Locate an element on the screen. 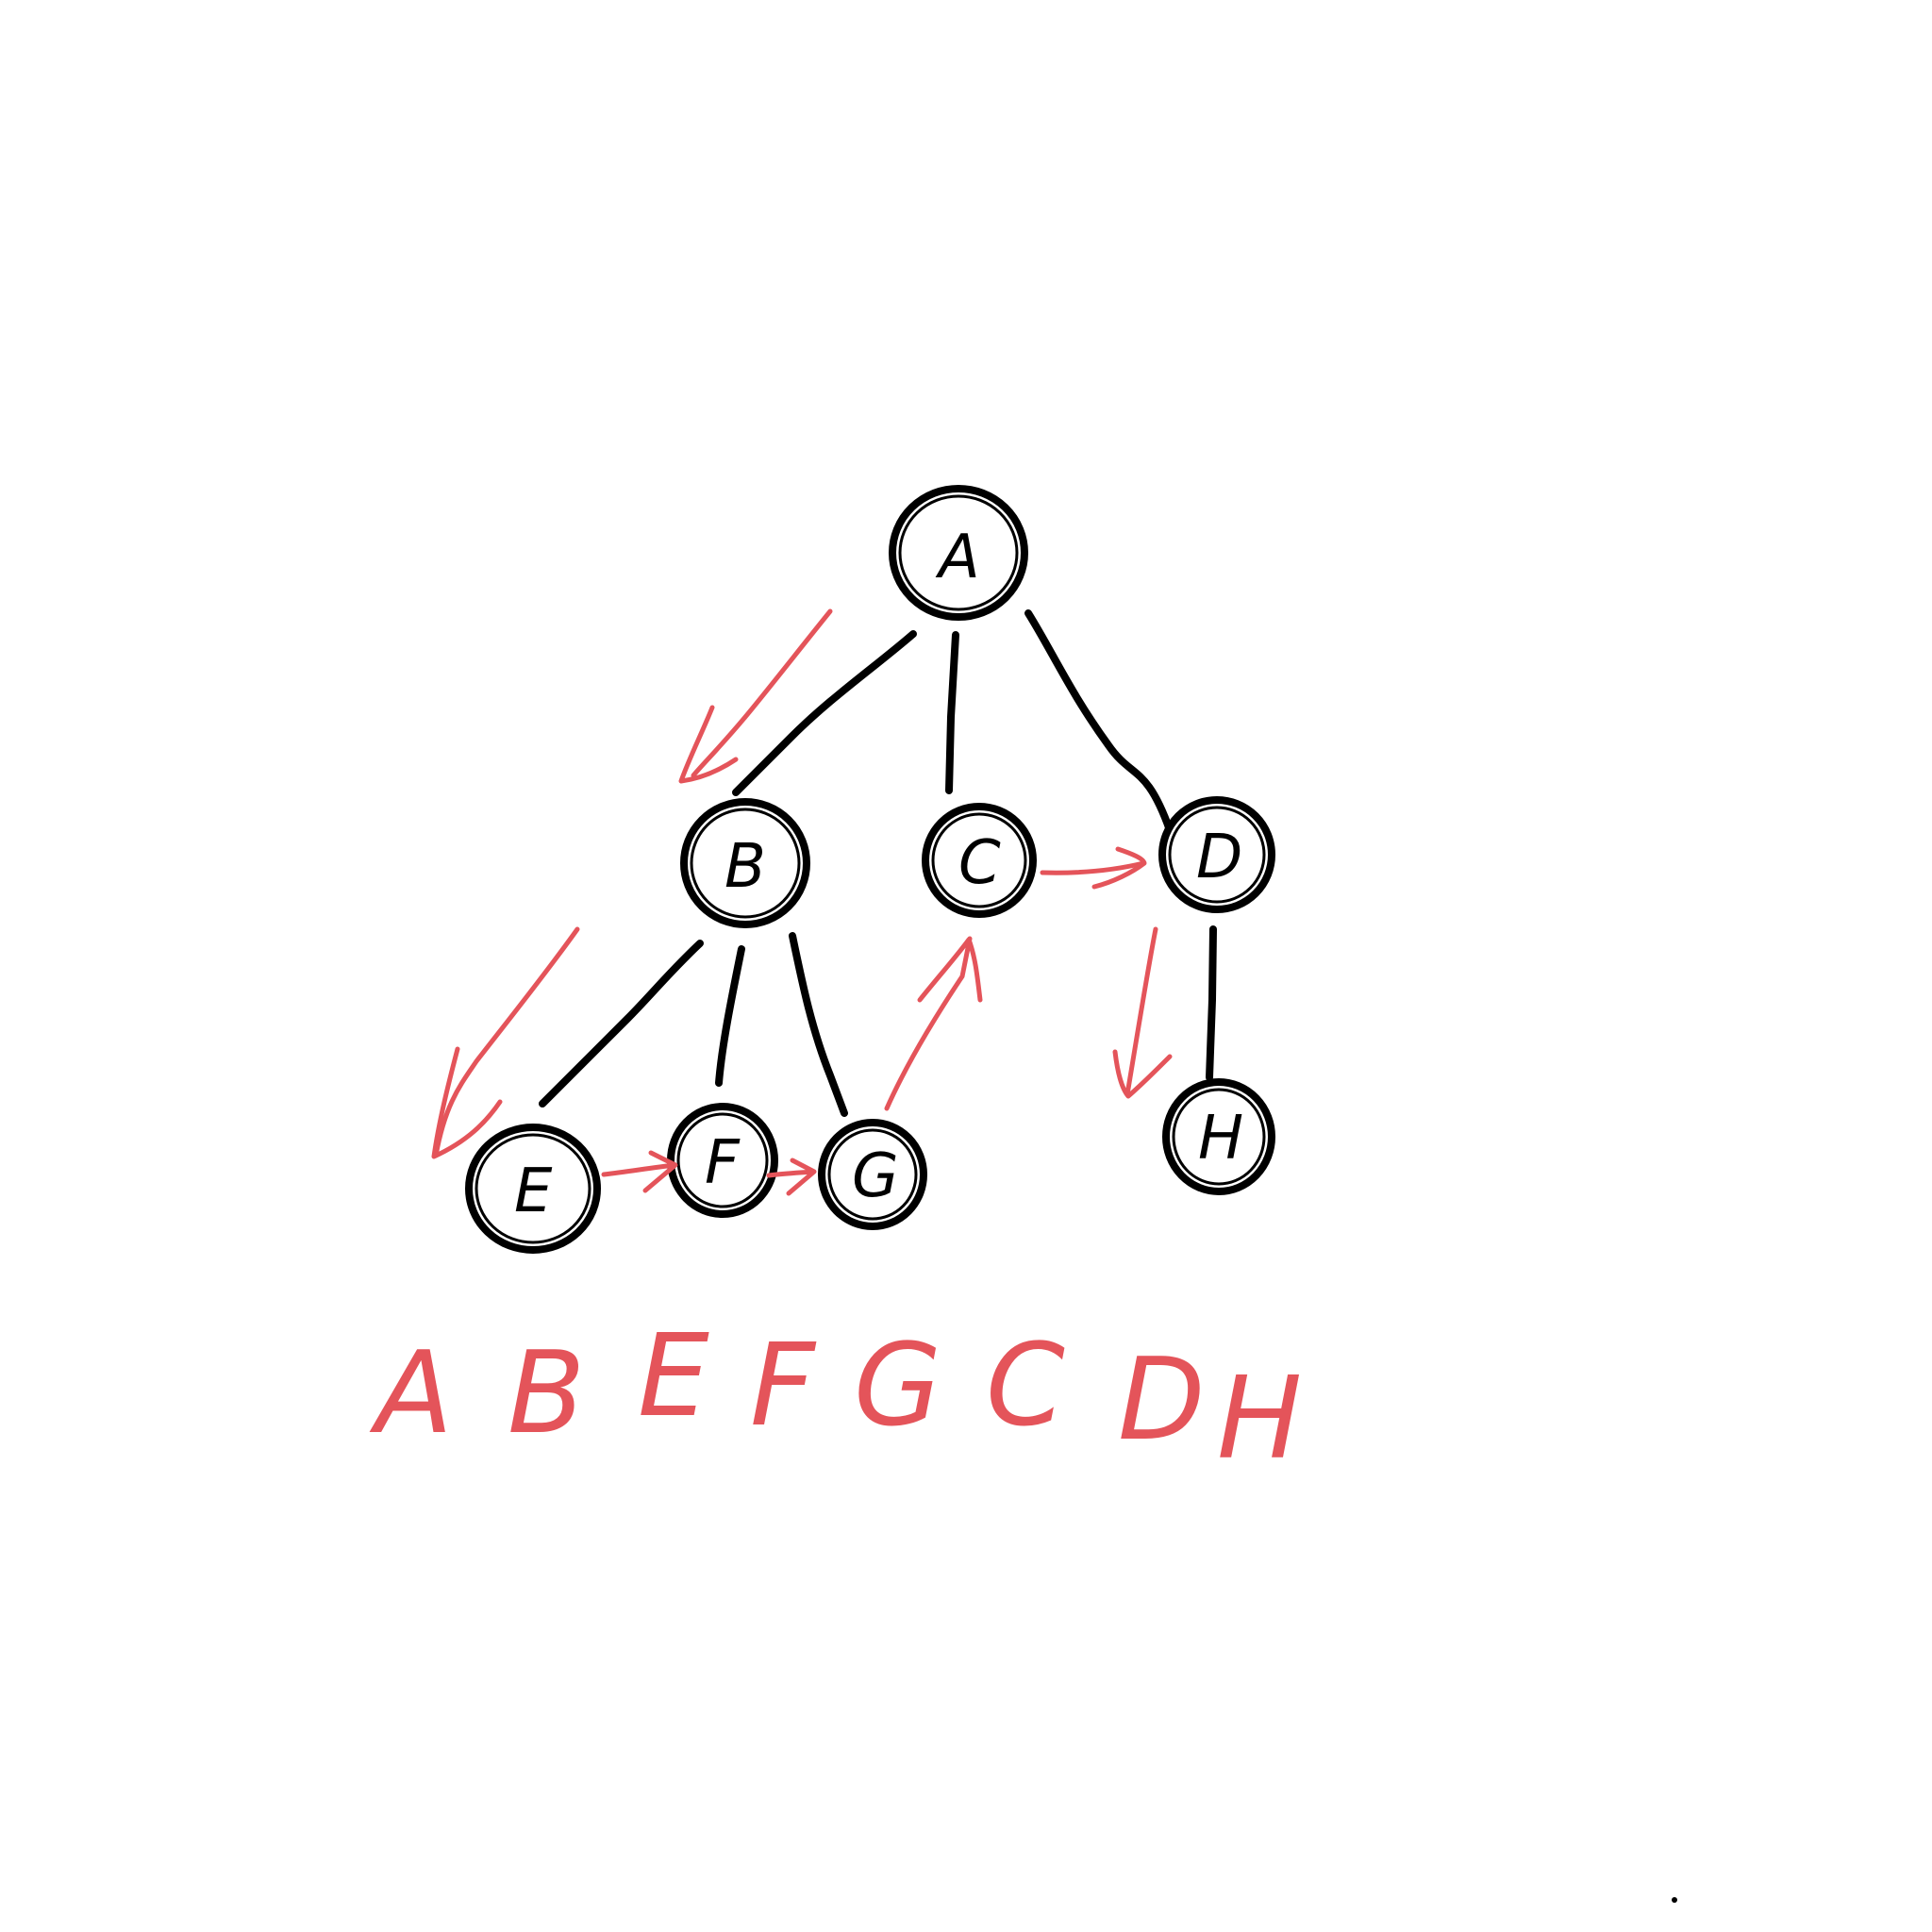 This screenshot has width=1932, height=1932. stray-dot is located at coordinates (1674, 1900).